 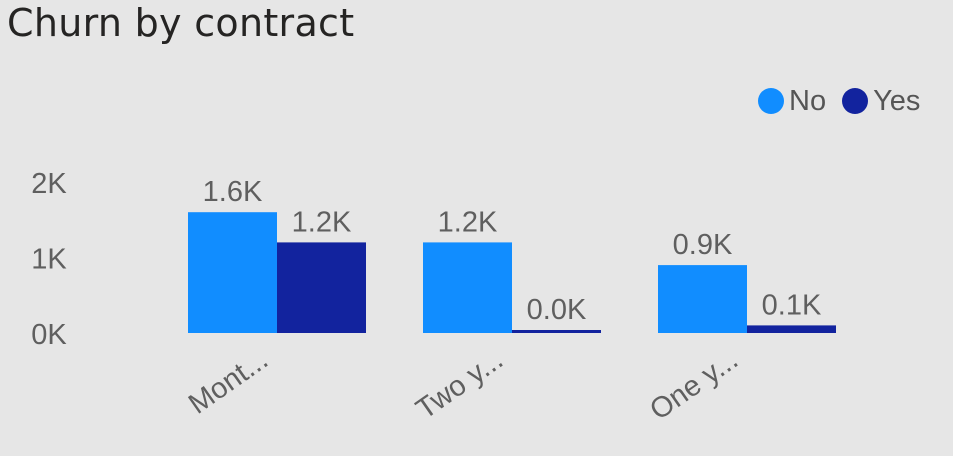 I want to click on data-label: 0.0K, so click(x=557, y=310).